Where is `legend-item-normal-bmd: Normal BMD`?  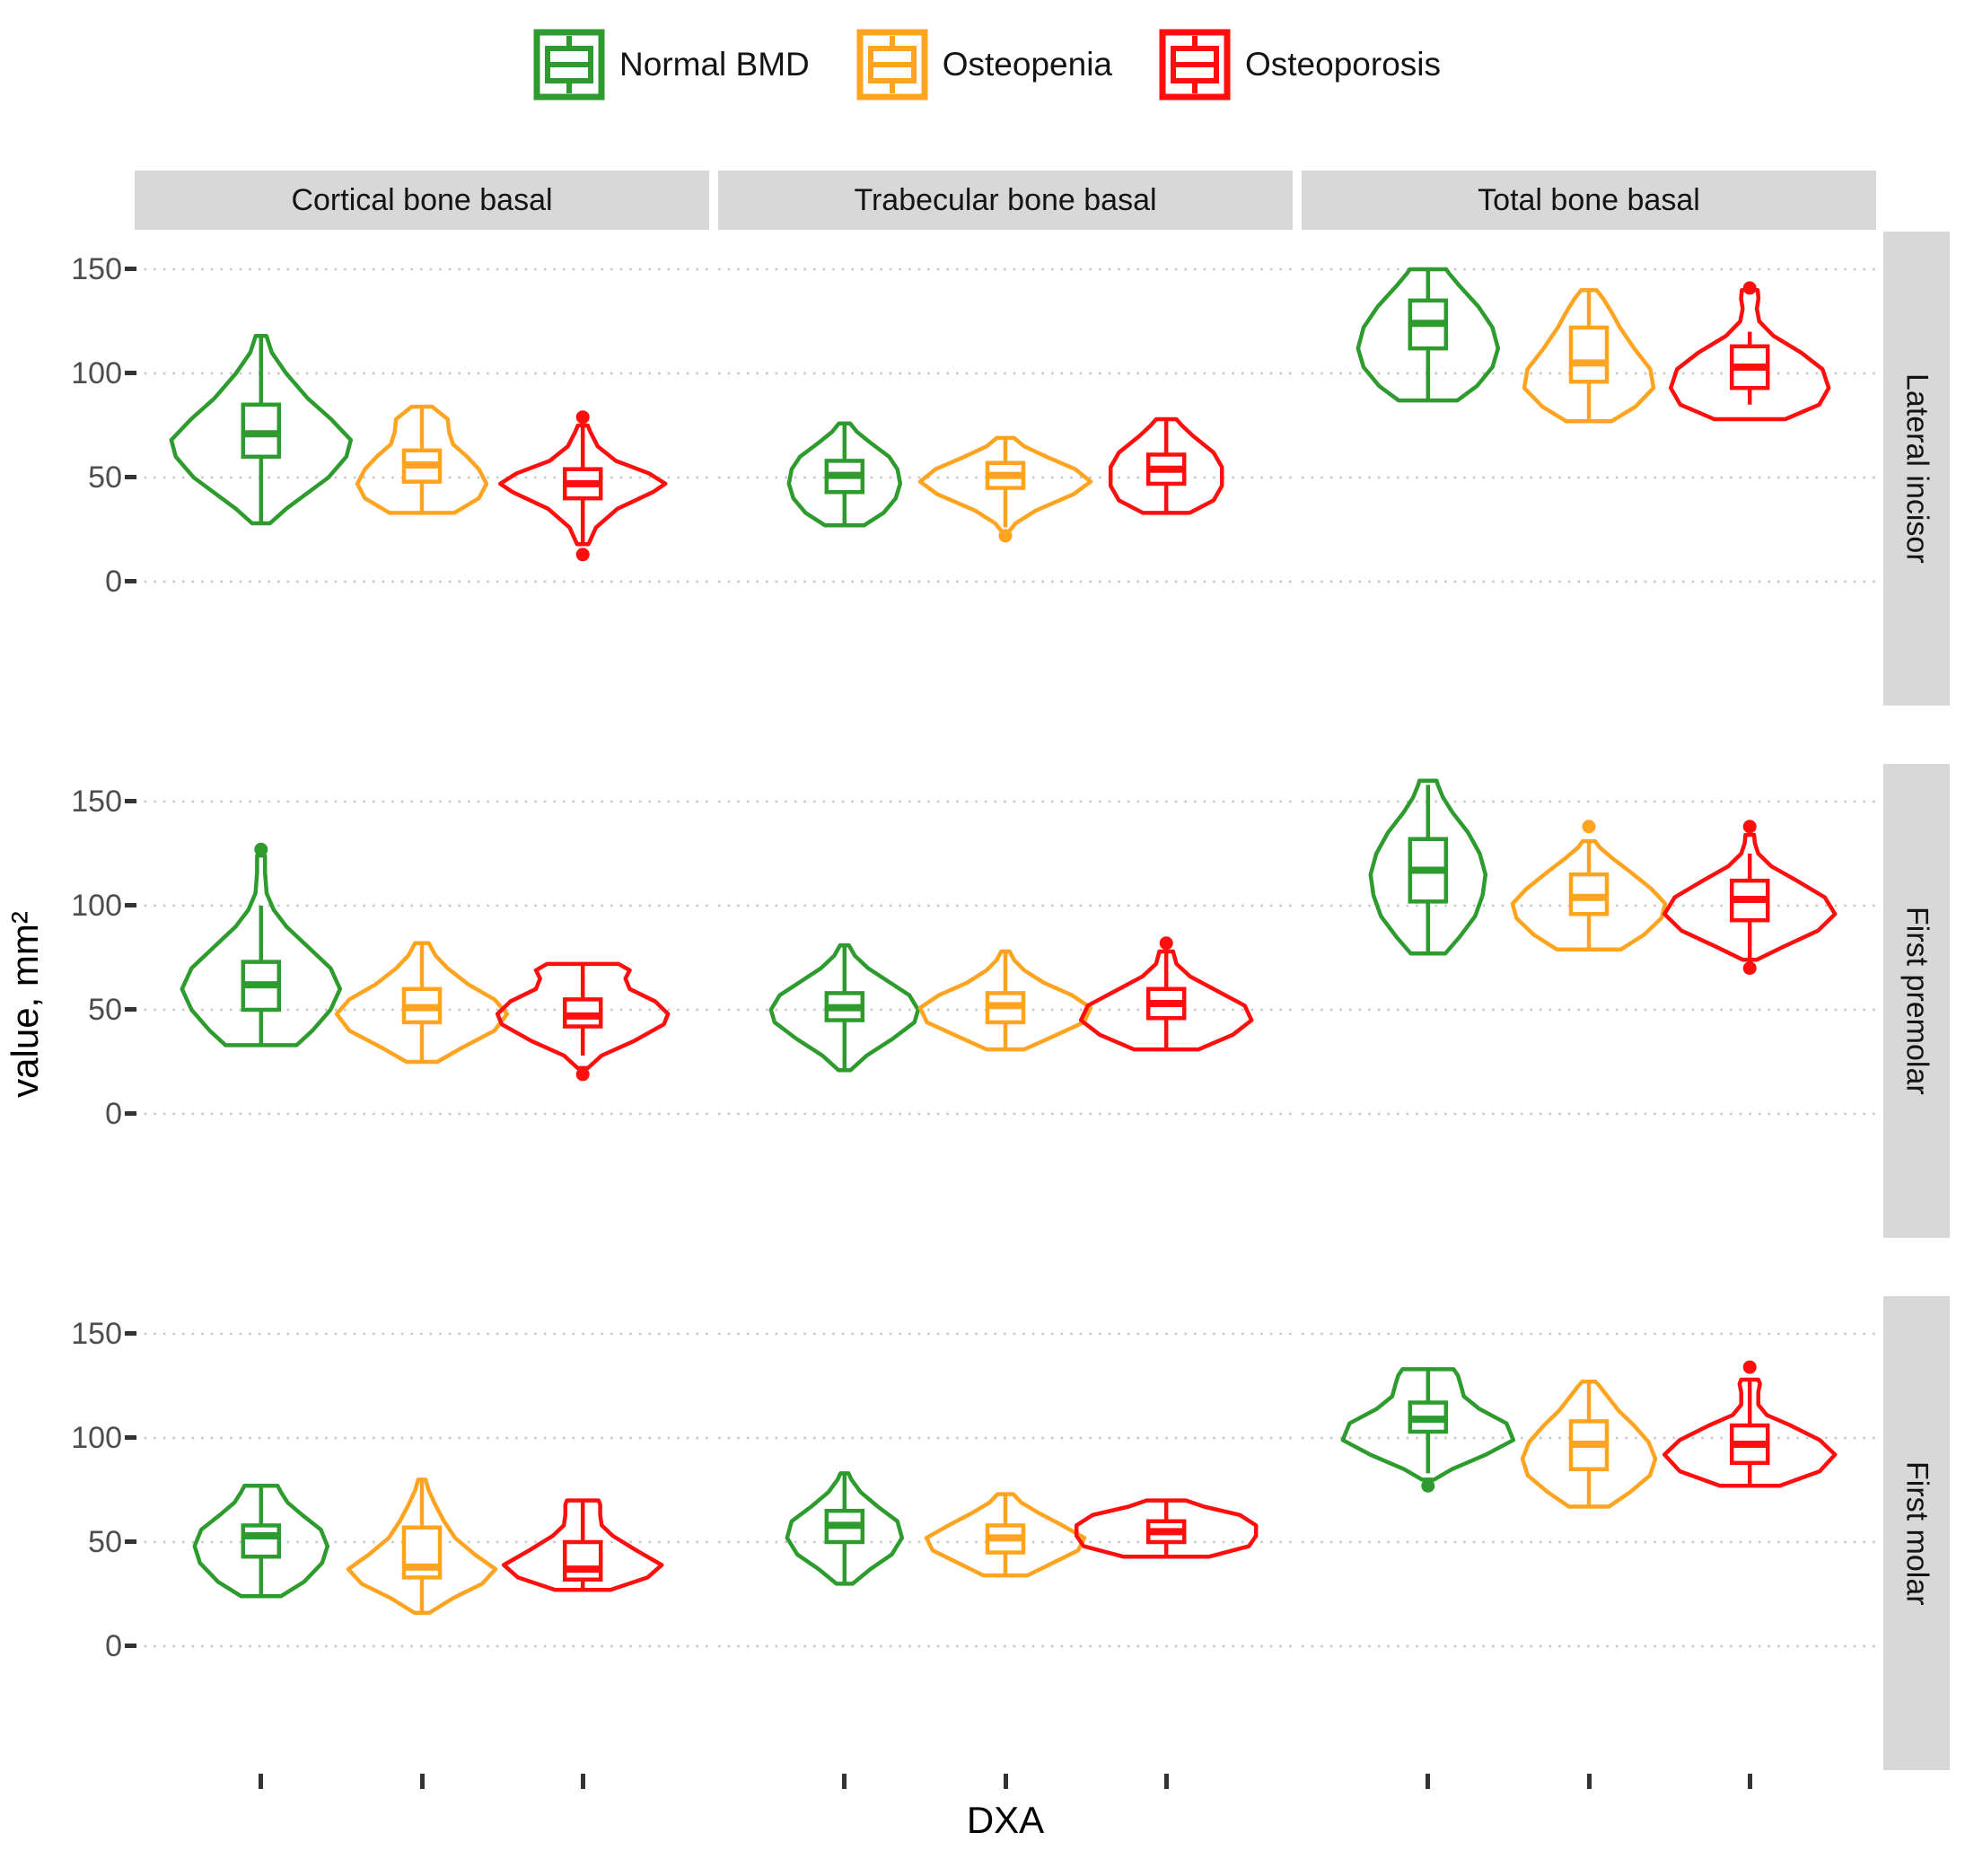 legend-item-normal-bmd: Normal BMD is located at coordinates (671, 65).